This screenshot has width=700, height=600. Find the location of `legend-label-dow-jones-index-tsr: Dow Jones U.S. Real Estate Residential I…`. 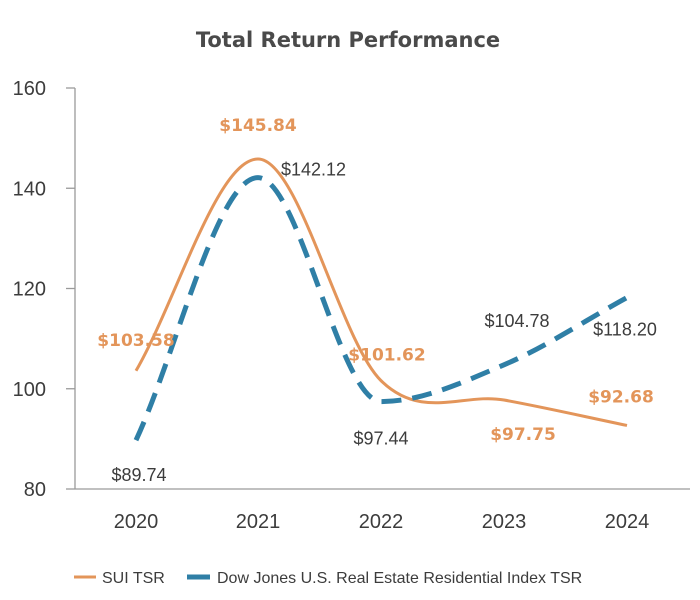

legend-label-dow-jones-index-tsr: Dow Jones U.S. Real Estate Residential I… is located at coordinates (399, 578).